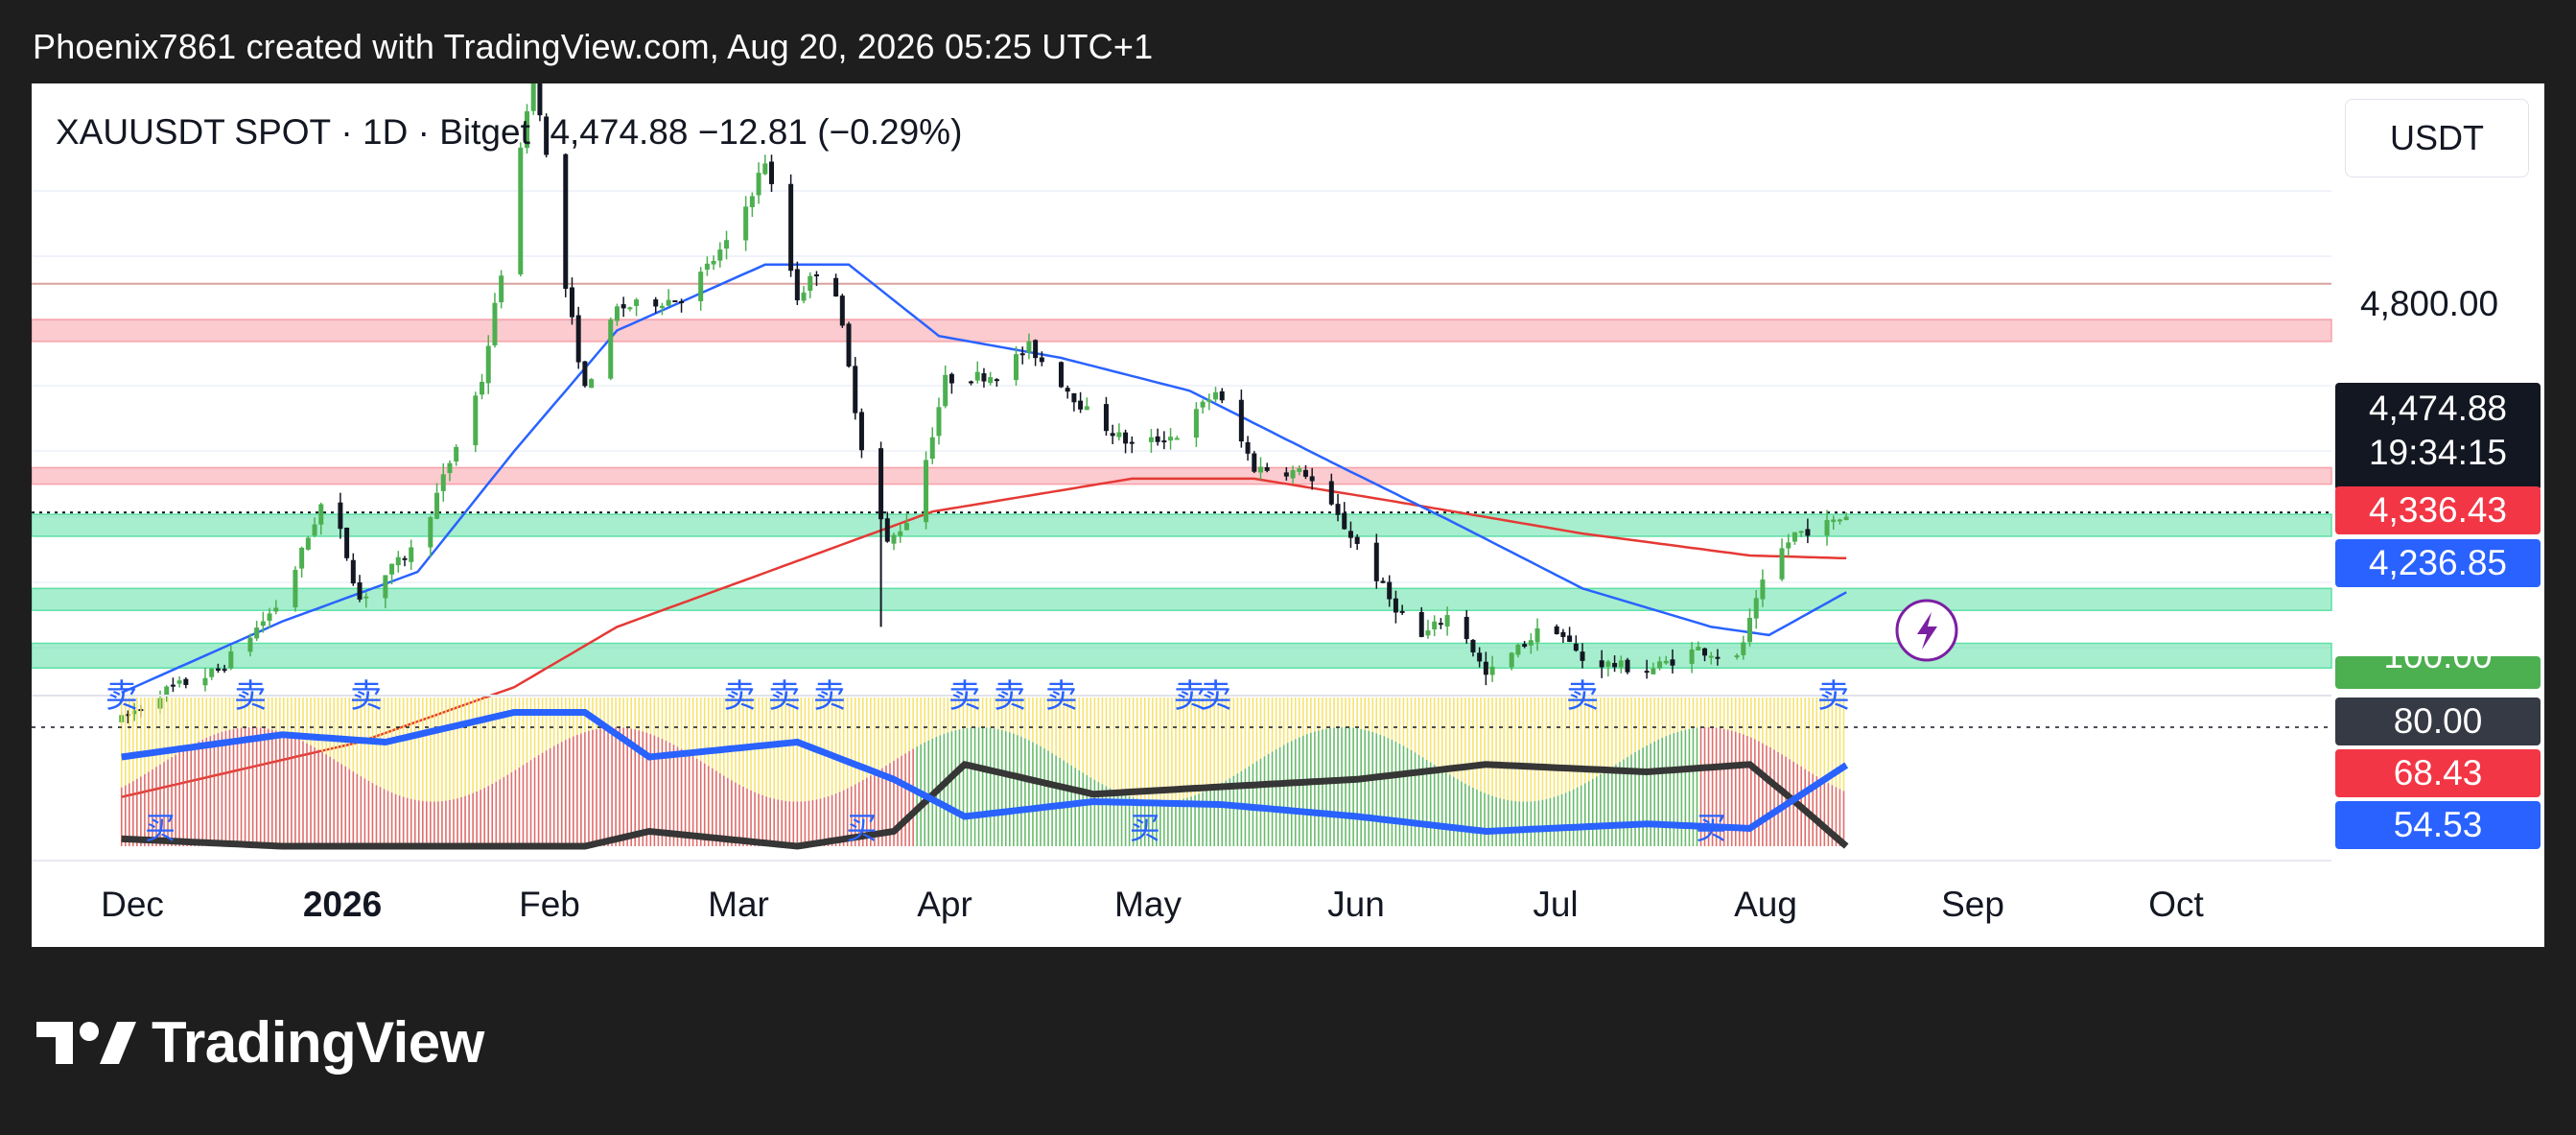  What do you see at coordinates (260, 1042) in the screenshot?
I see `tradingview-brand: TradingView` at bounding box center [260, 1042].